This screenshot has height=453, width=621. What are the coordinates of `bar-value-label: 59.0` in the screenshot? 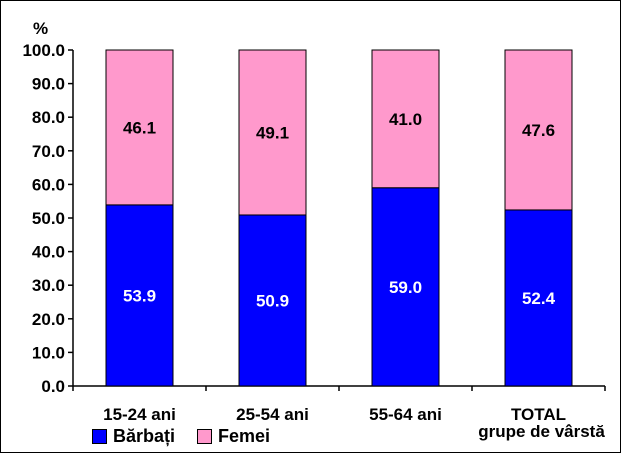 It's located at (405, 287).